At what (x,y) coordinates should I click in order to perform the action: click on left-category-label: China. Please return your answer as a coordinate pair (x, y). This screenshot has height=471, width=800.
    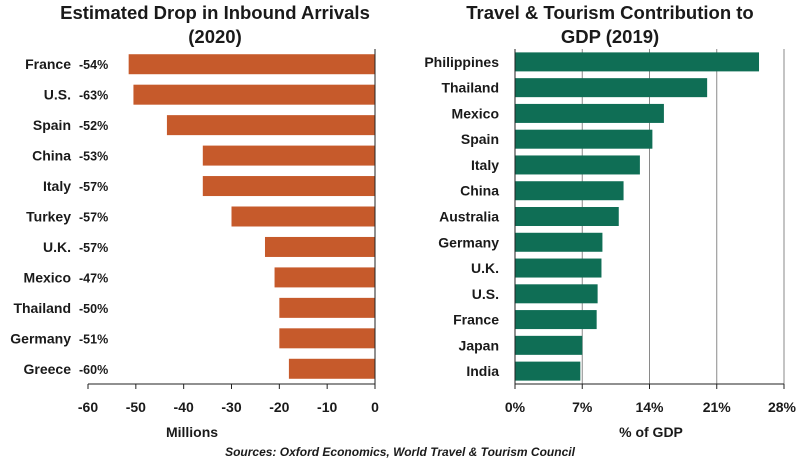
    Looking at the image, I should click on (51, 156).